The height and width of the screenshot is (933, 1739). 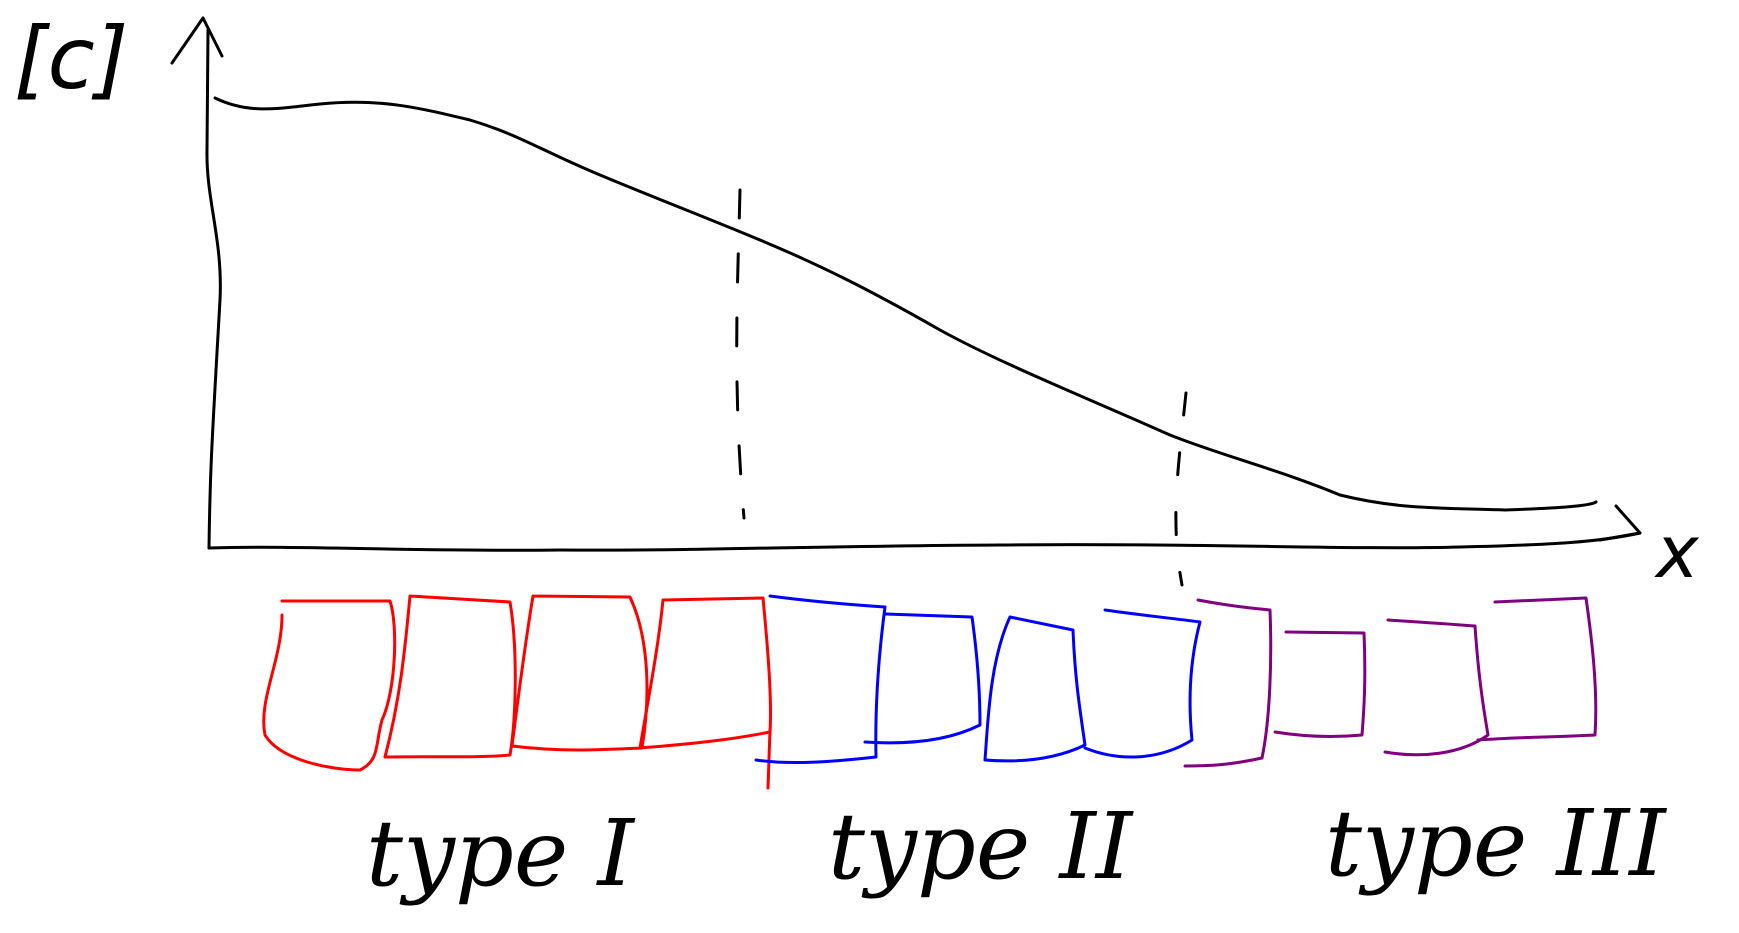 I want to click on y-axis-label: [c], so click(x=71, y=59).